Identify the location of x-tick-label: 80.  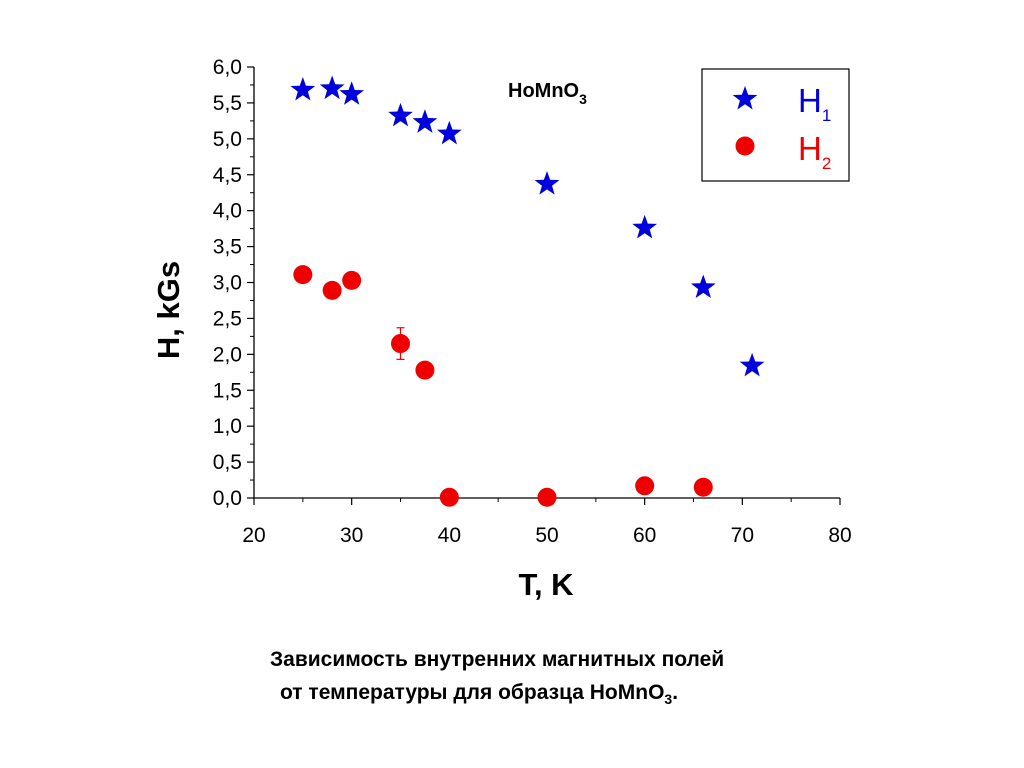
(839, 535).